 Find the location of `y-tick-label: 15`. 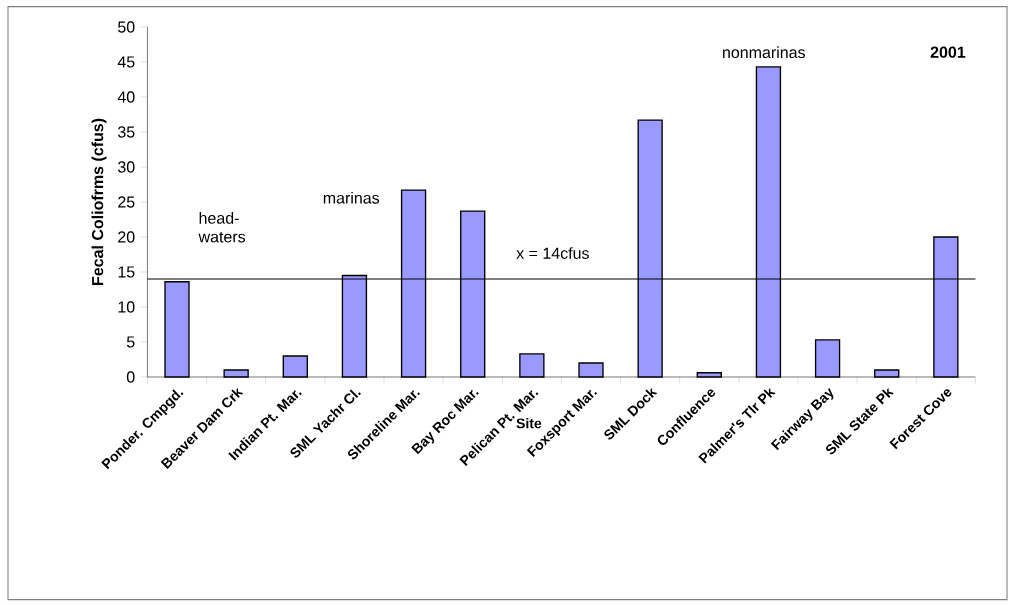

y-tick-label: 15 is located at coordinates (126, 272).